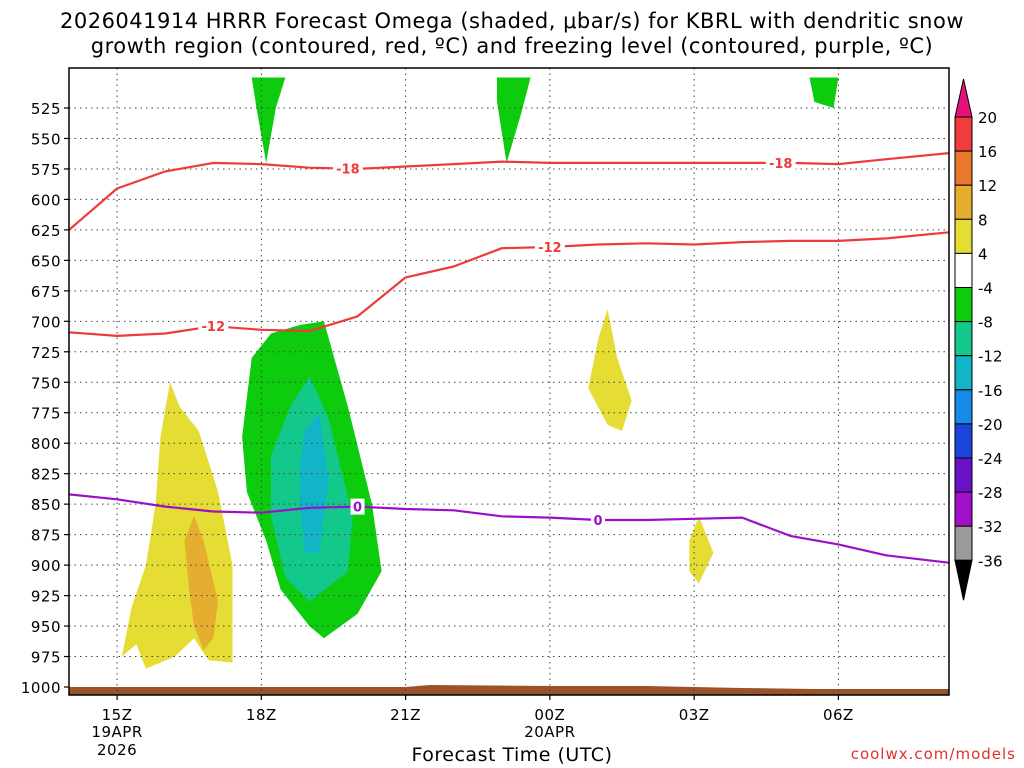 Image resolution: width=1024 pixels, height=768 pixels. I want to click on omega-region-descent-east-top, so click(824, 92).